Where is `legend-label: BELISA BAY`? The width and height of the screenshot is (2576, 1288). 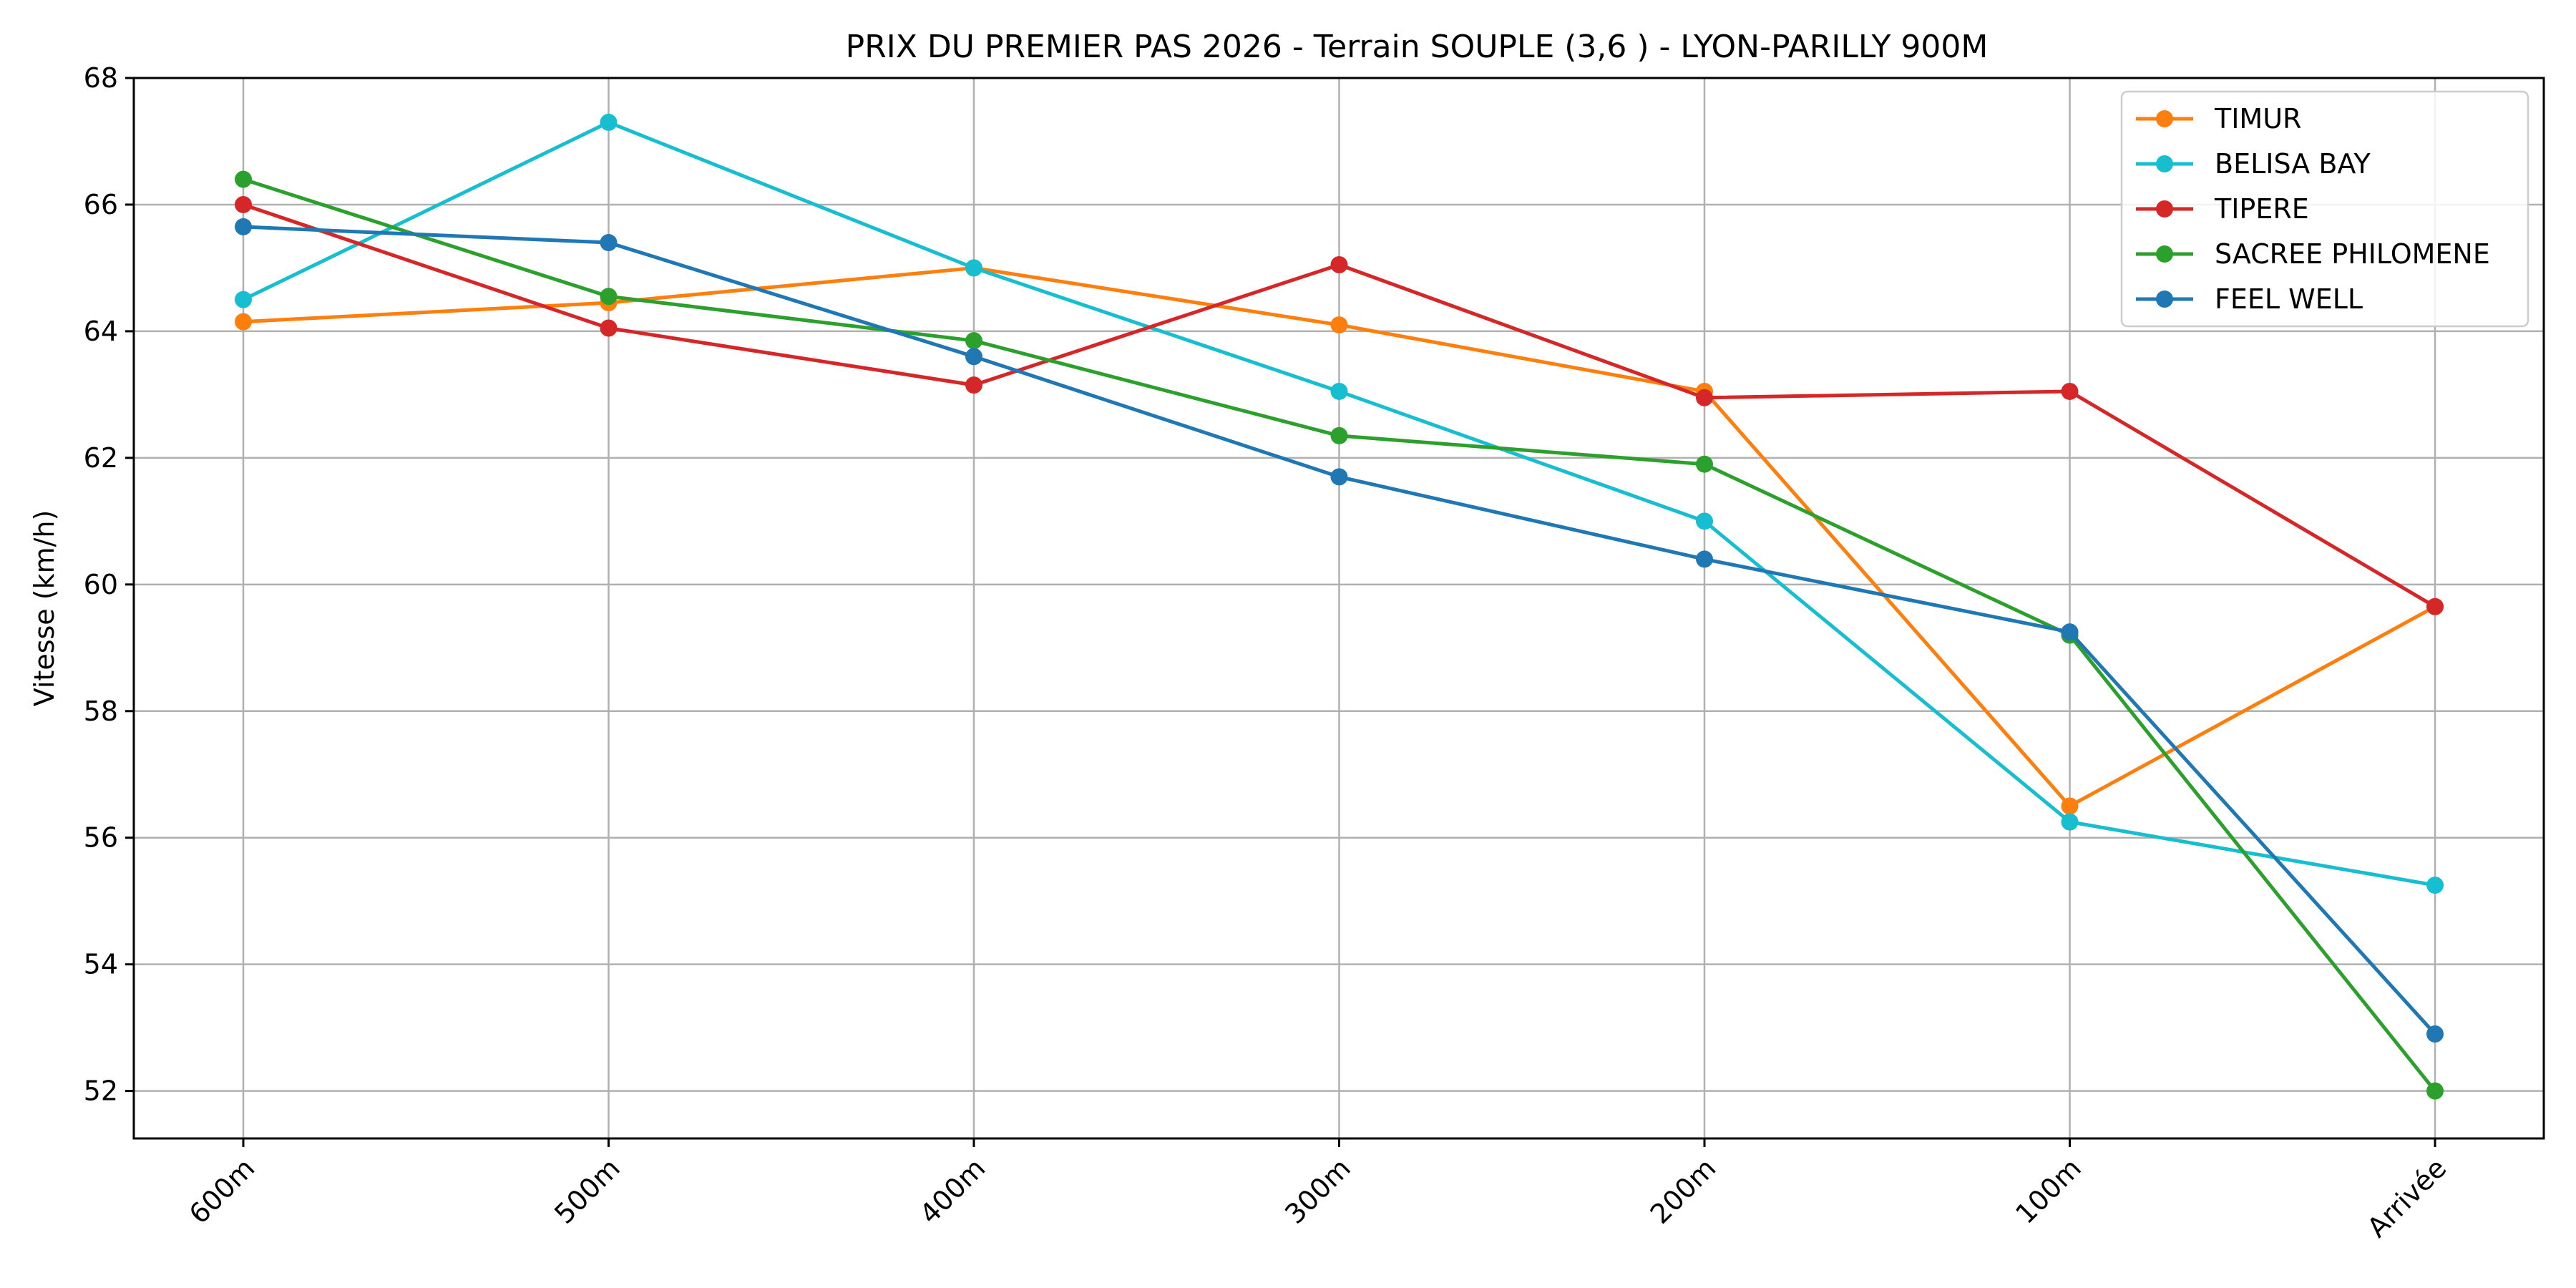 legend-label: BELISA BAY is located at coordinates (2293, 164).